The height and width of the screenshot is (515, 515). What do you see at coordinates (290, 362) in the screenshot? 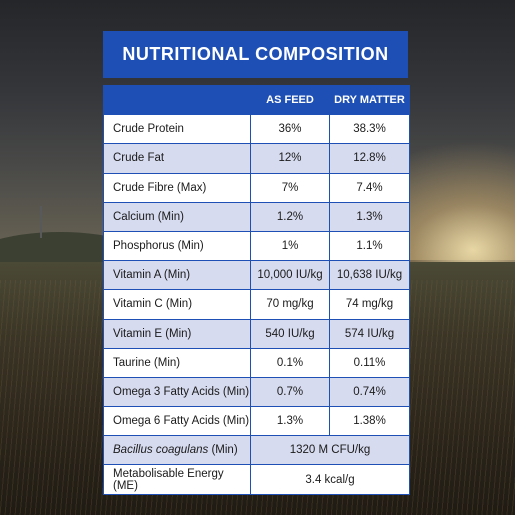
I see `as-feed-value: 0.1%` at bounding box center [290, 362].